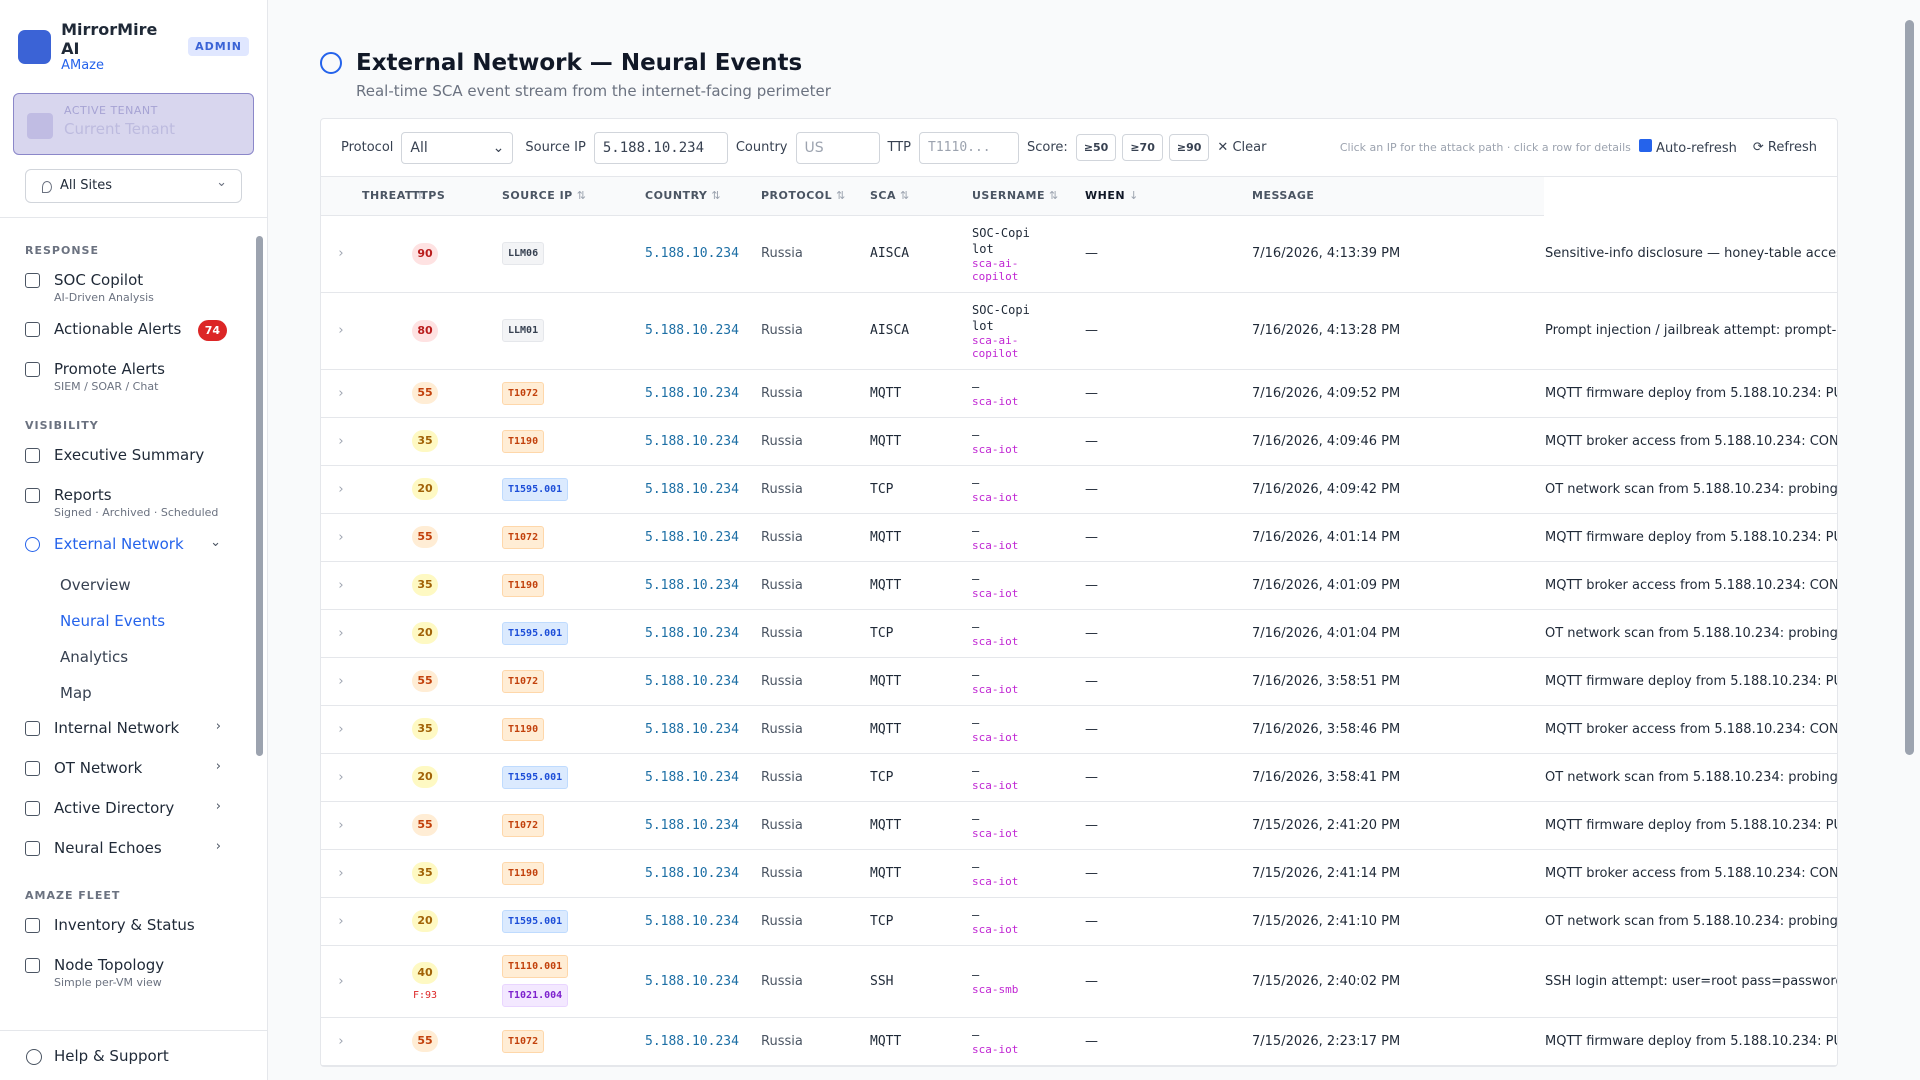 The height and width of the screenshot is (1080, 1920). I want to click on column-header: SCA ⇅, so click(920, 196).